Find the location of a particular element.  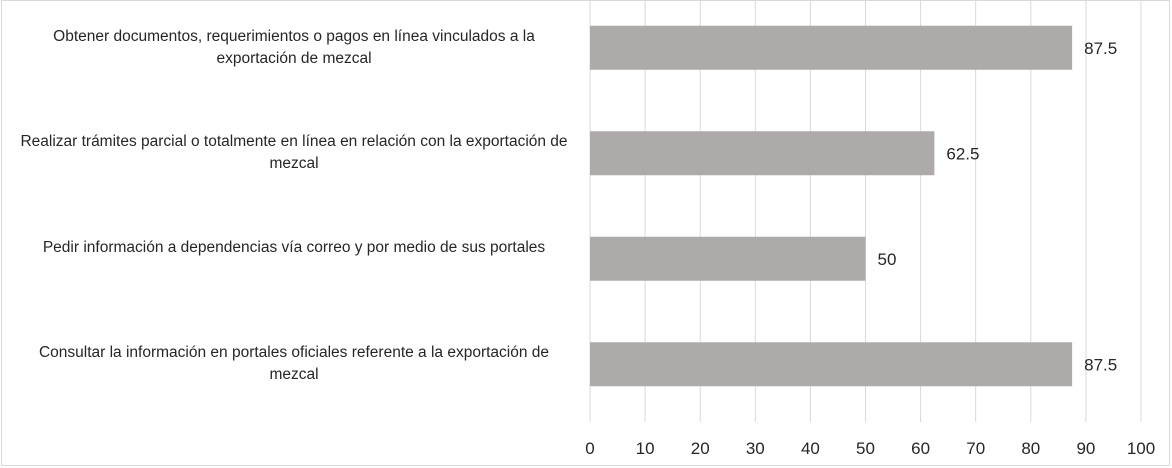

x-tick-label: 0 is located at coordinates (589, 448).